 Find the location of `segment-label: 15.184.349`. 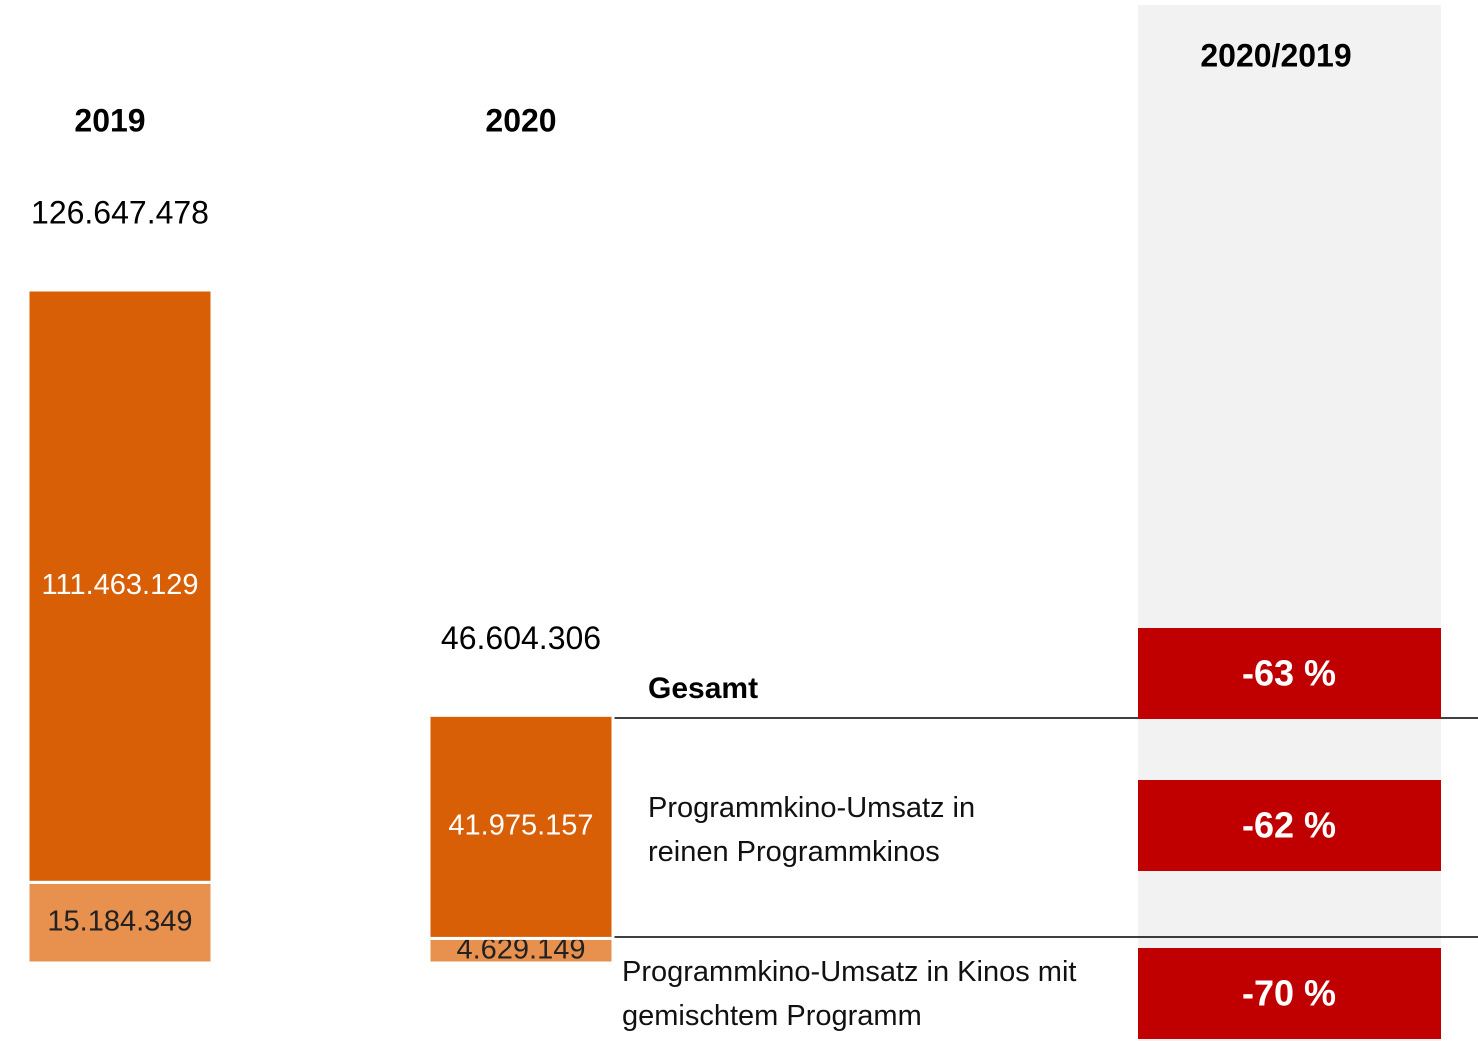

segment-label: 15.184.349 is located at coordinates (119, 921).